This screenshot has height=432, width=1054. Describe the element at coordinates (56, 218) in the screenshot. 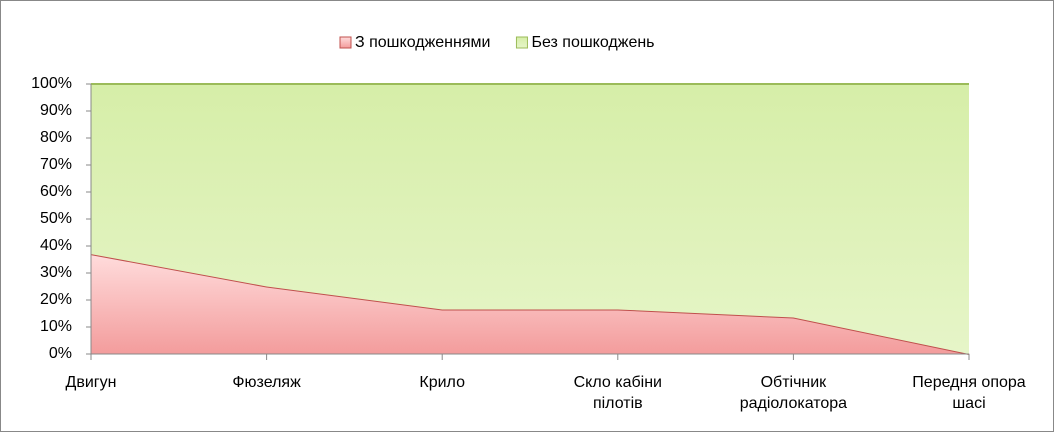

I see `y-tick-label: 50%` at that location.